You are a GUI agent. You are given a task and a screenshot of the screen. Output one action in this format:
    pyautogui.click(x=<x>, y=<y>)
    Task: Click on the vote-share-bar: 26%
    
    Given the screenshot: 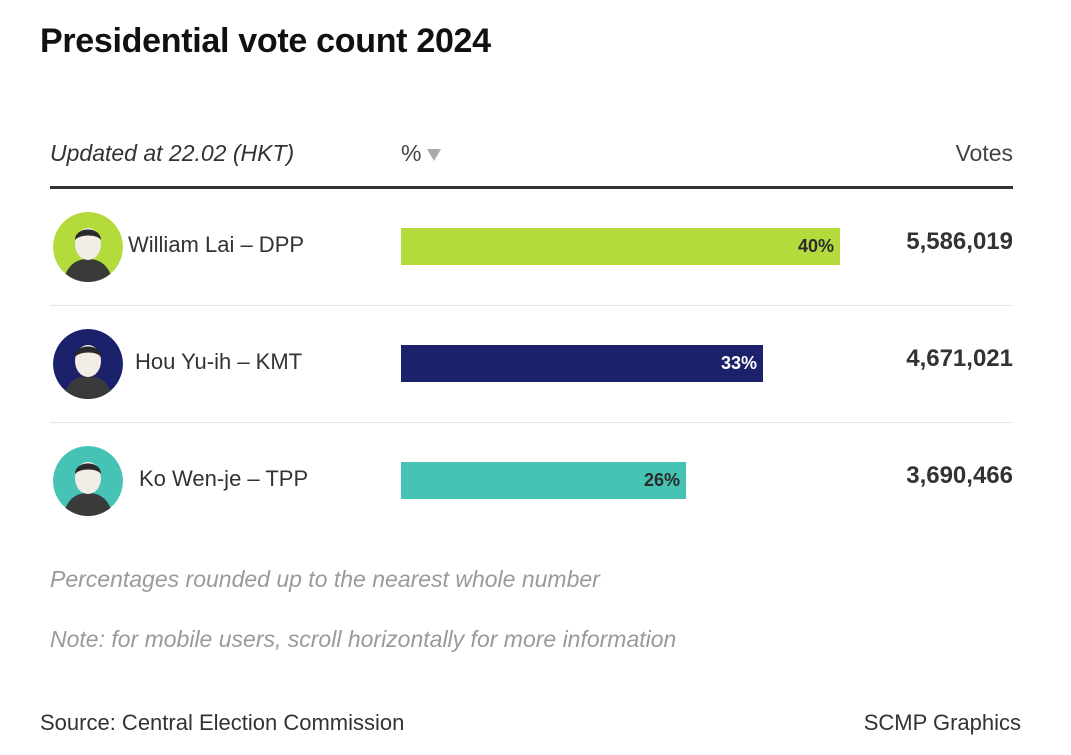 What is the action you would take?
    pyautogui.click(x=543, y=480)
    